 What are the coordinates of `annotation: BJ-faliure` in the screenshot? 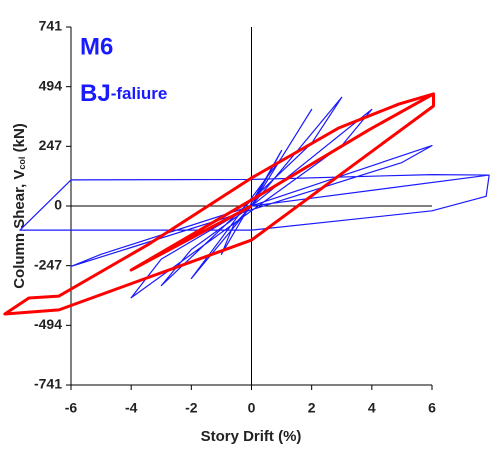 It's located at (123, 93).